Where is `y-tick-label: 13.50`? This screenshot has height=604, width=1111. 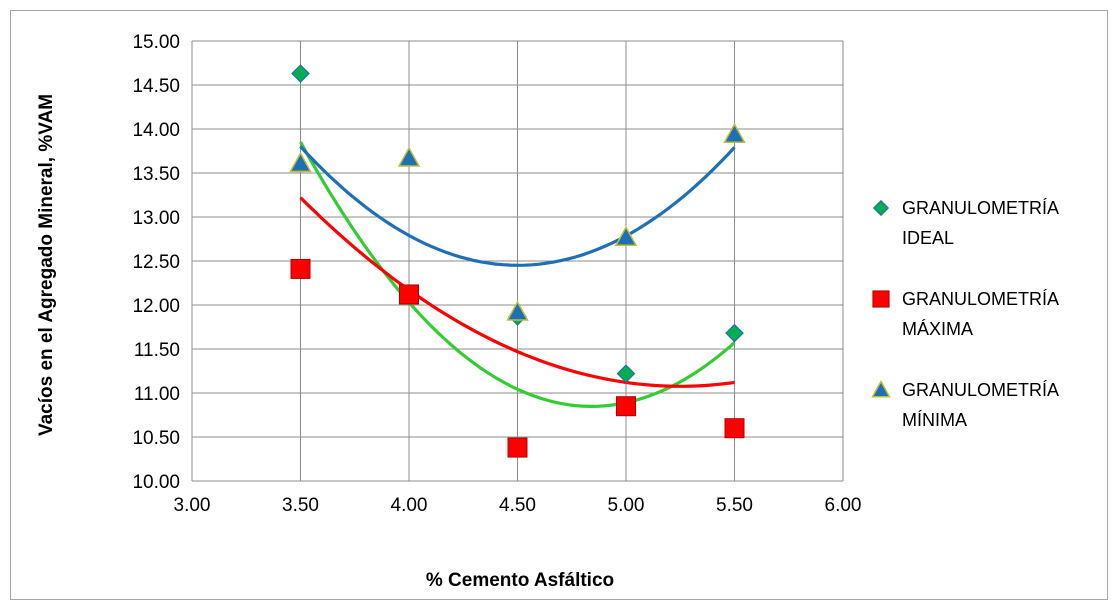 y-tick-label: 13.50 is located at coordinates (156, 174).